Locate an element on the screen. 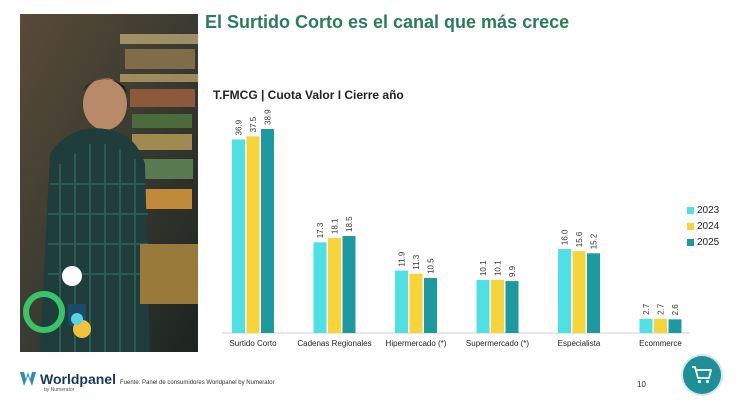 The height and width of the screenshot is (400, 740). worldpanel-logo: Worldpanel by Numerator is located at coordinates (68, 382).